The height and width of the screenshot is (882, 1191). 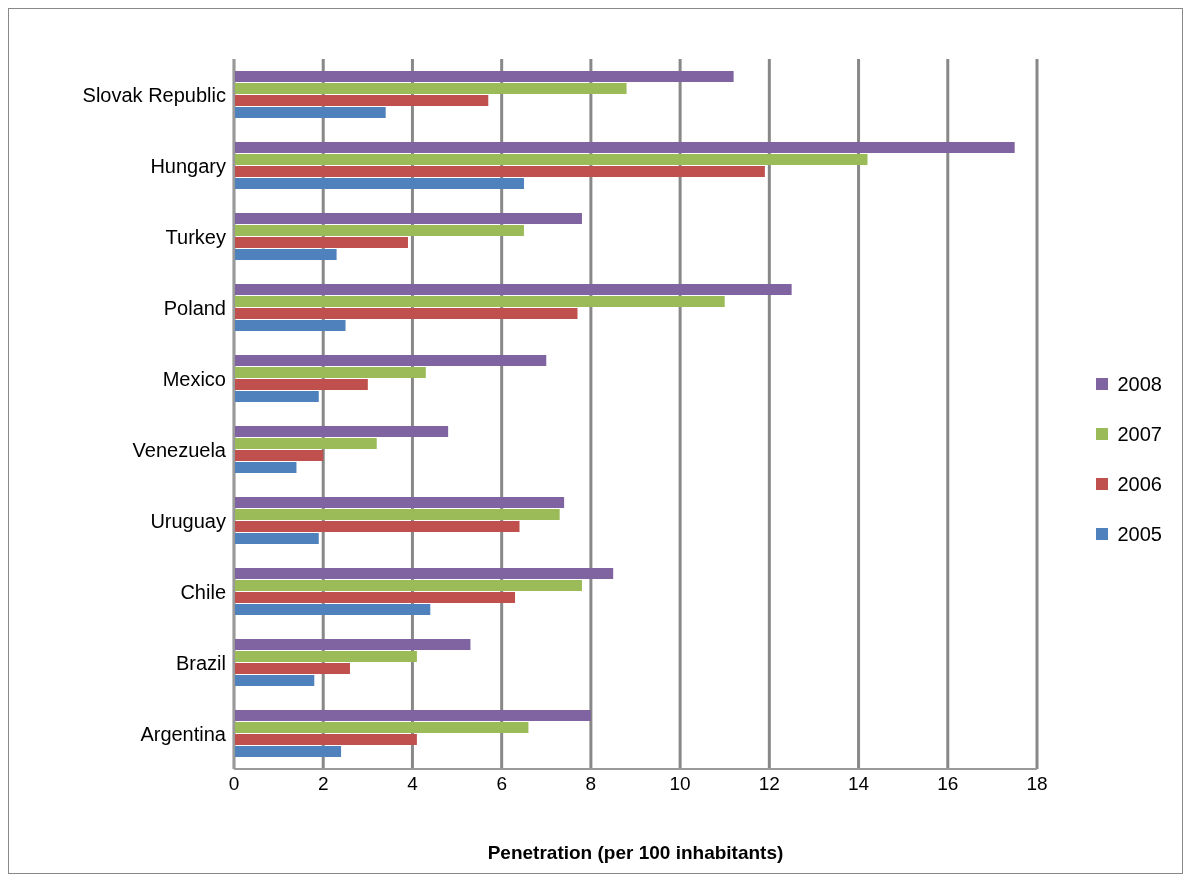 I want to click on x-tick-label: 18, so click(x=1037, y=784).